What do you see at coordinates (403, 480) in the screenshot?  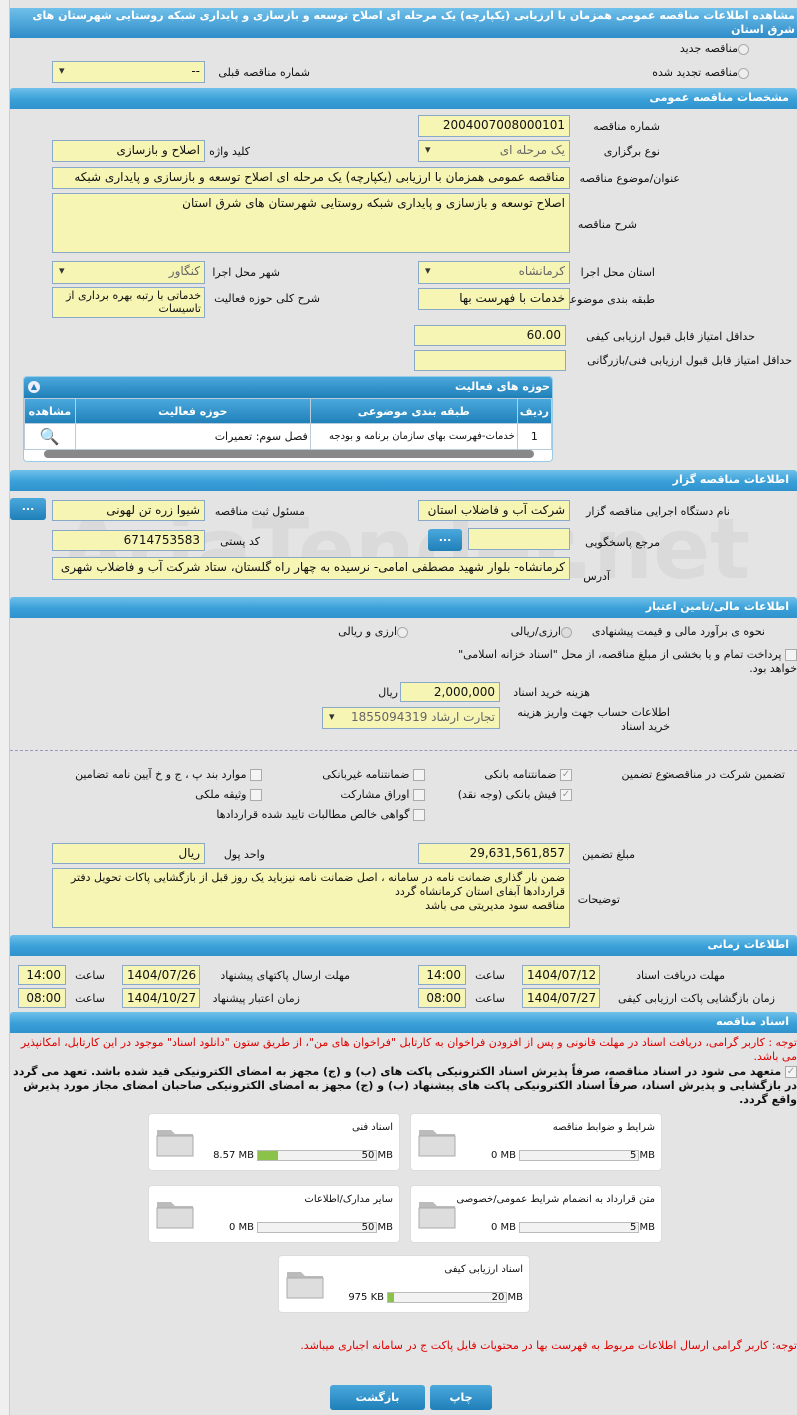 I see `section-organizer: اطلاعات مناقصه گزار` at bounding box center [403, 480].